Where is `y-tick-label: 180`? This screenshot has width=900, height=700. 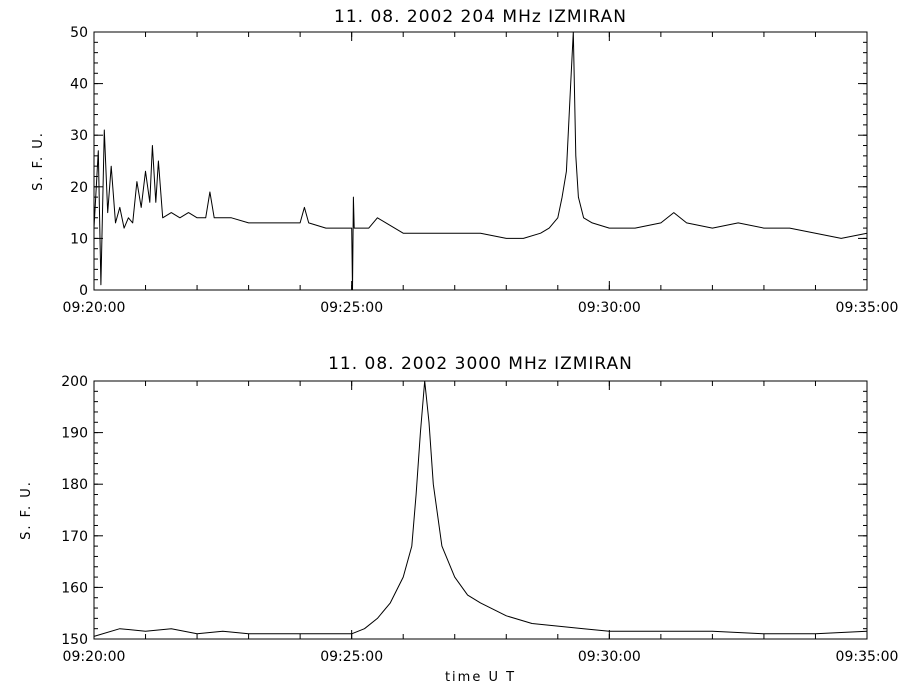
y-tick-label: 180 is located at coordinates (74, 485).